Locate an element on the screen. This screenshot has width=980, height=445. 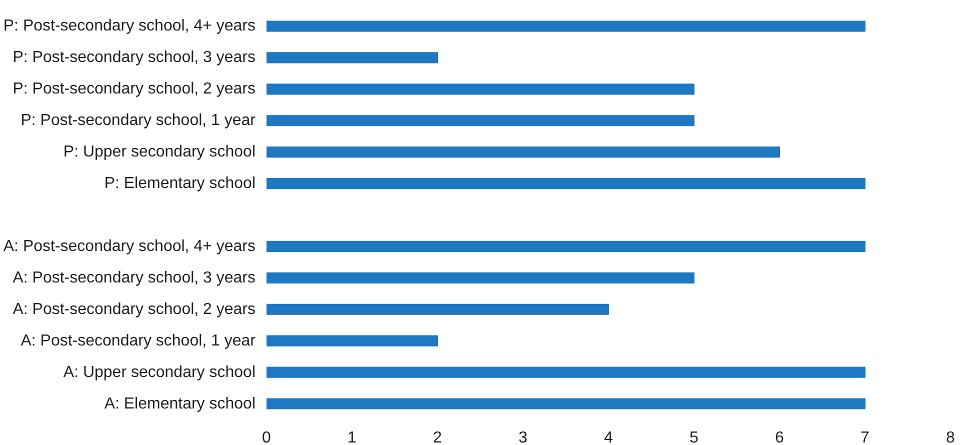
y-tick-label: P: Post-secondary school, 3 years is located at coordinates (134, 57).